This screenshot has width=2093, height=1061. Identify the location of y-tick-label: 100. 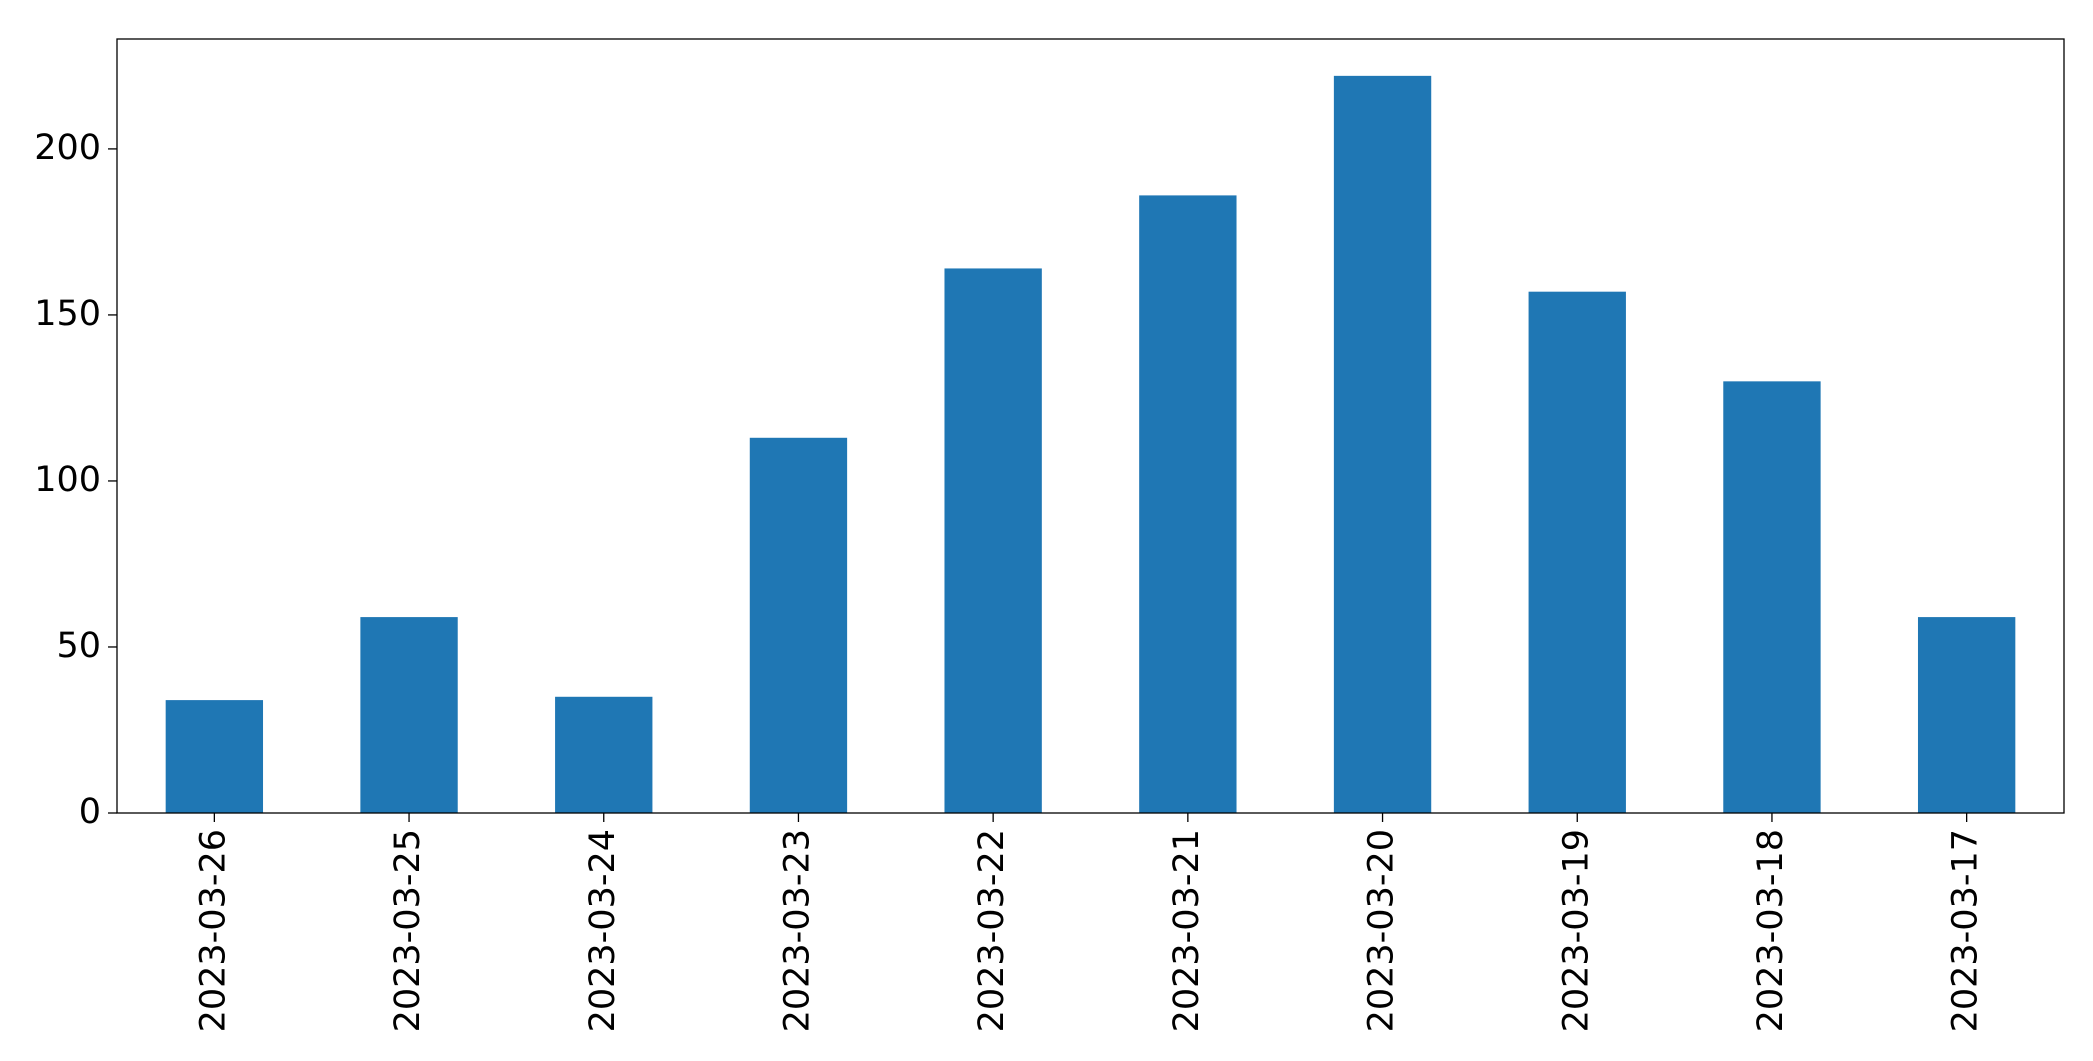
(67, 480).